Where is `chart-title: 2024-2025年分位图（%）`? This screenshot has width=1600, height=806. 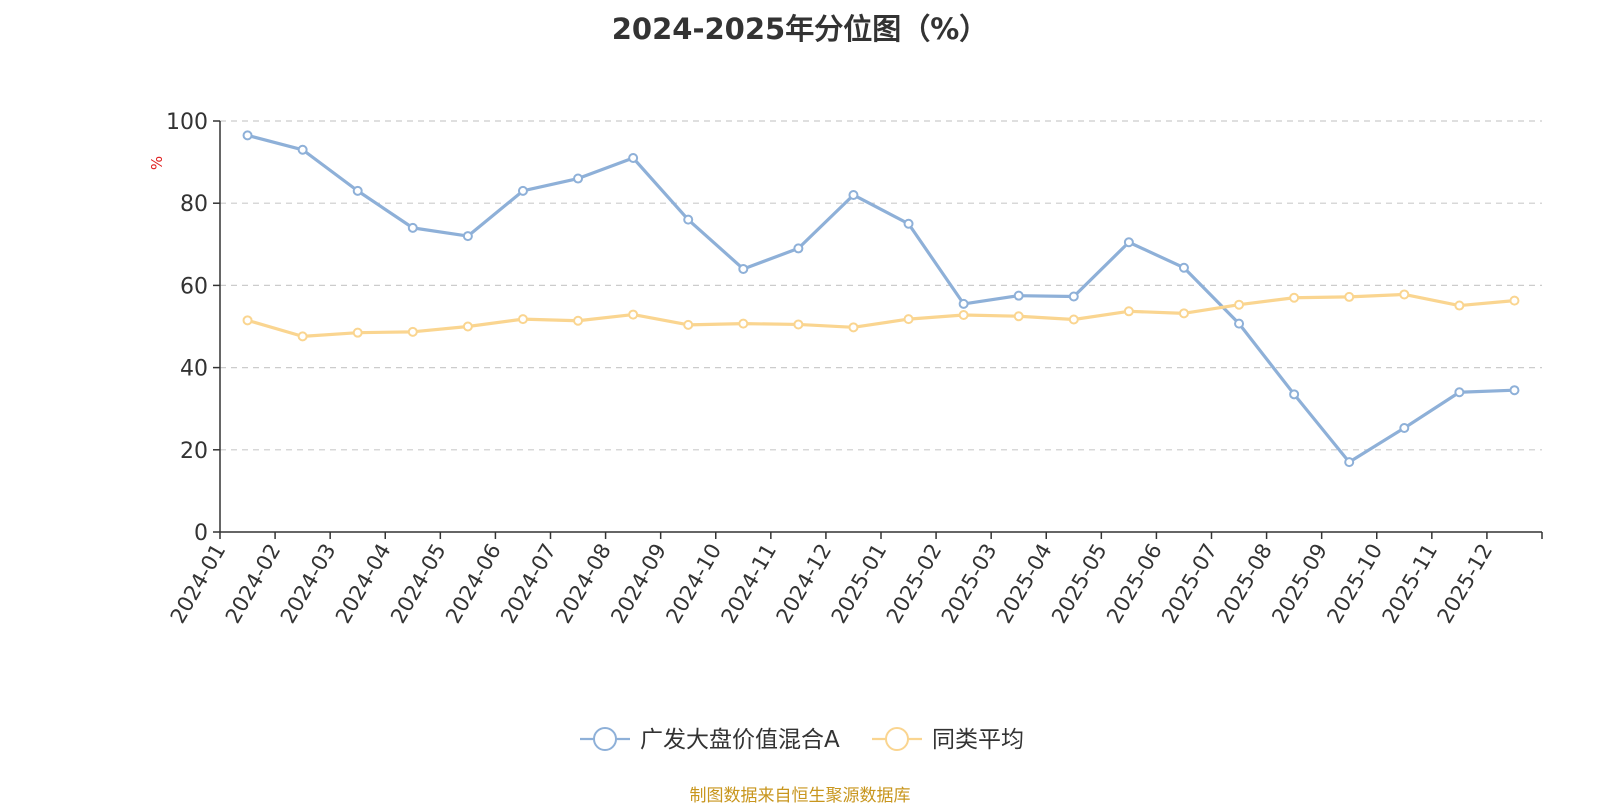 chart-title: 2024-2025年分位图（%） is located at coordinates (800, 29).